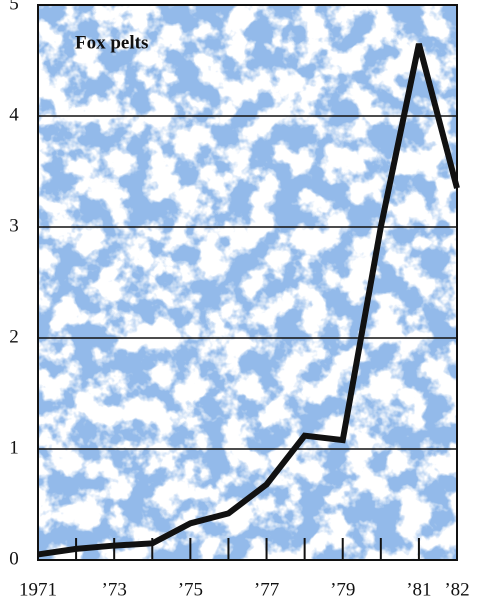 The height and width of the screenshot is (608, 482). Describe the element at coordinates (14, 447) in the screenshot. I see `y-tick-label: 1` at that location.